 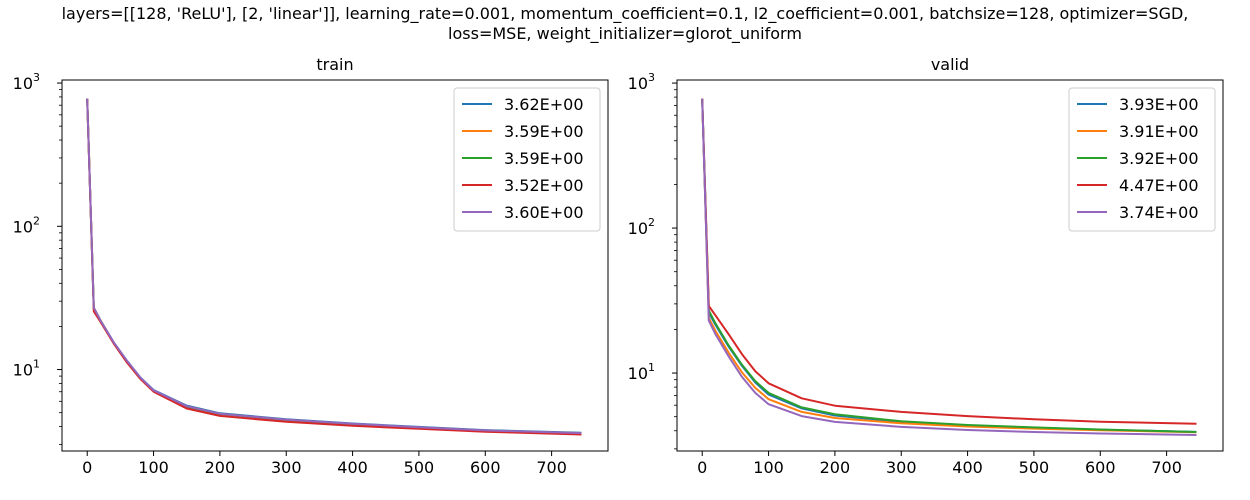 What do you see at coordinates (334, 64) in the screenshot?
I see `panel-title: train` at bounding box center [334, 64].